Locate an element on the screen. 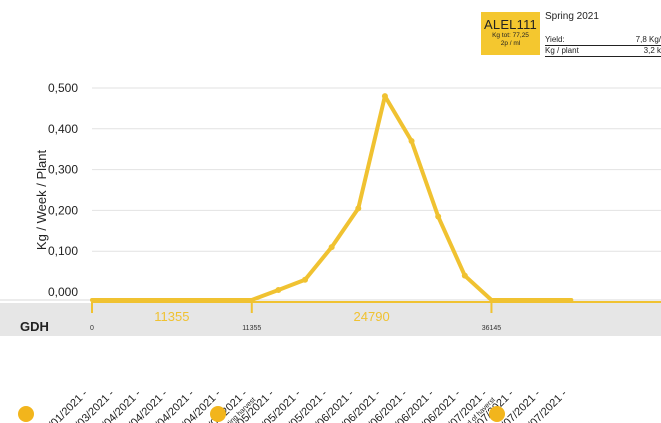 Image resolution: width=661 pixels, height=423 pixels. gdh-band is located at coordinates (330, 319).